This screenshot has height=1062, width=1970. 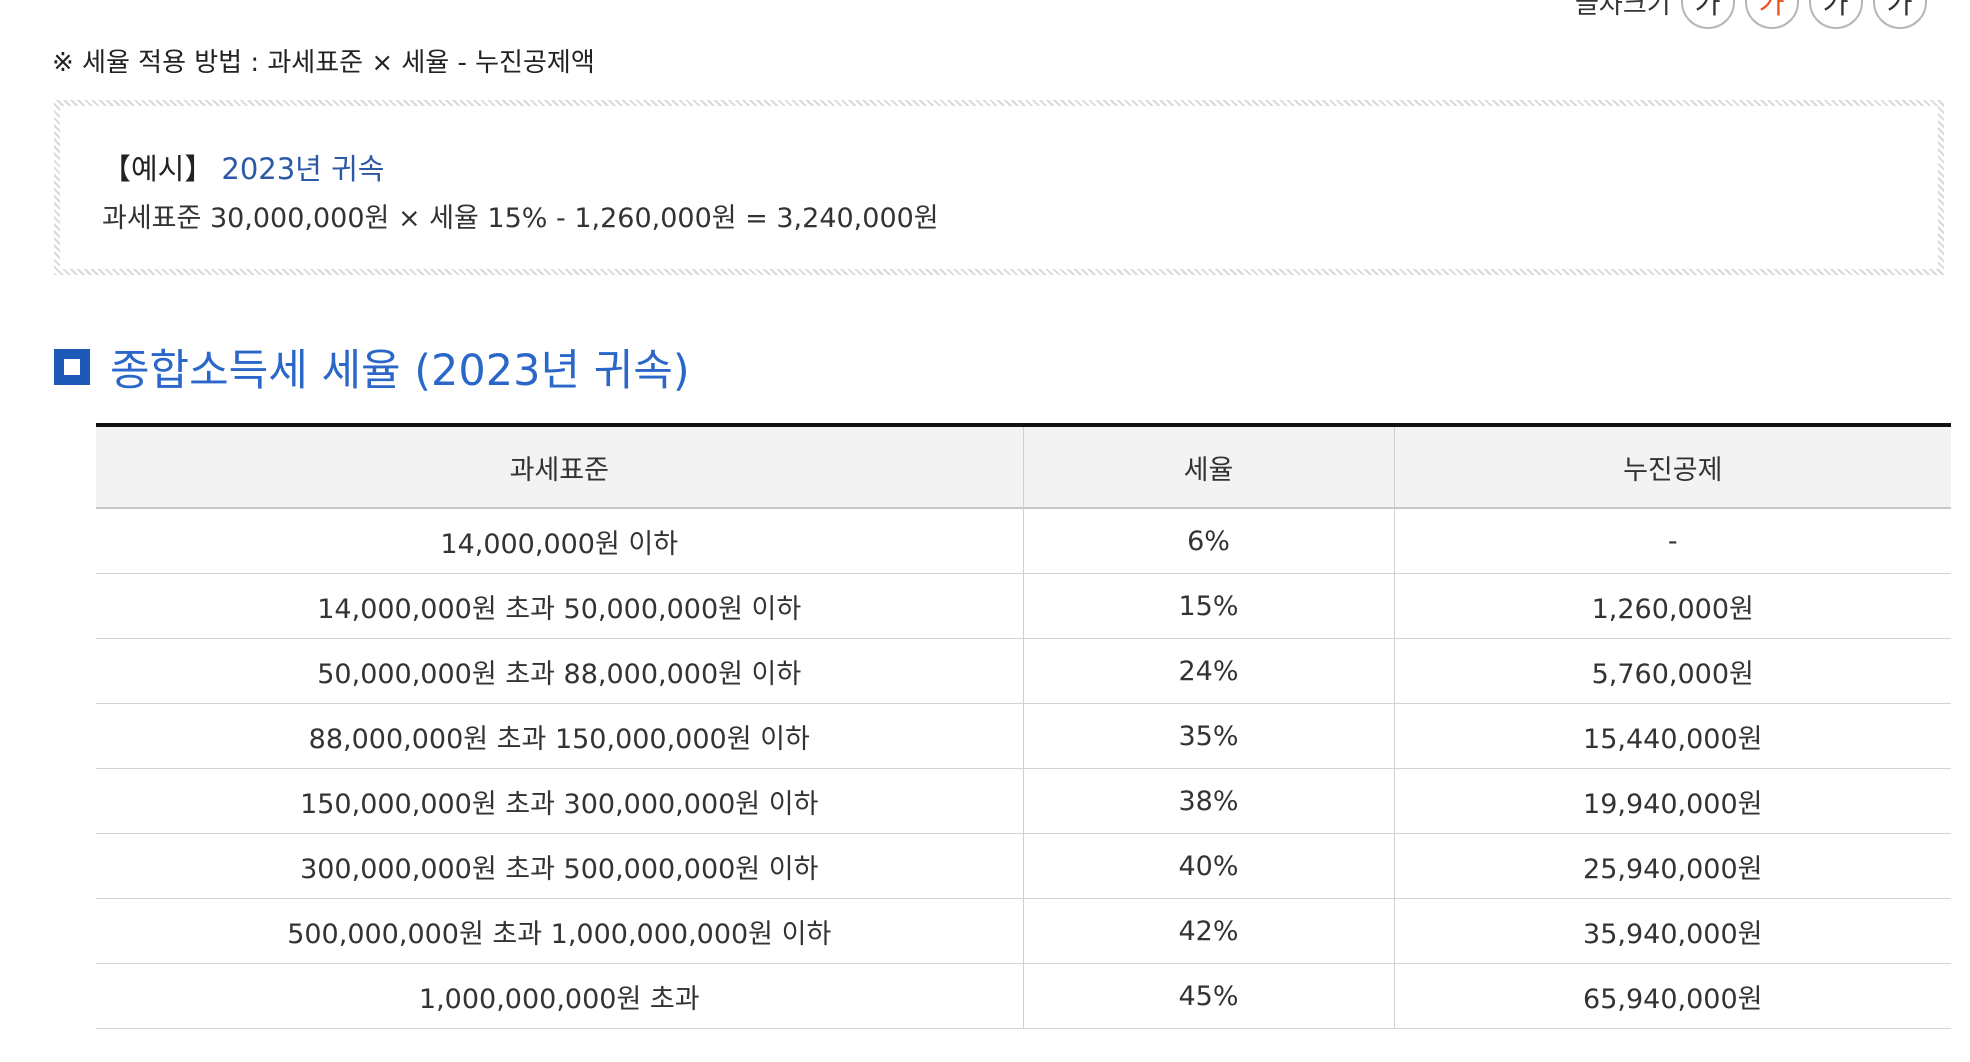 What do you see at coordinates (1209, 801) in the screenshot?
I see `tax-rate-cell: 38%` at bounding box center [1209, 801].